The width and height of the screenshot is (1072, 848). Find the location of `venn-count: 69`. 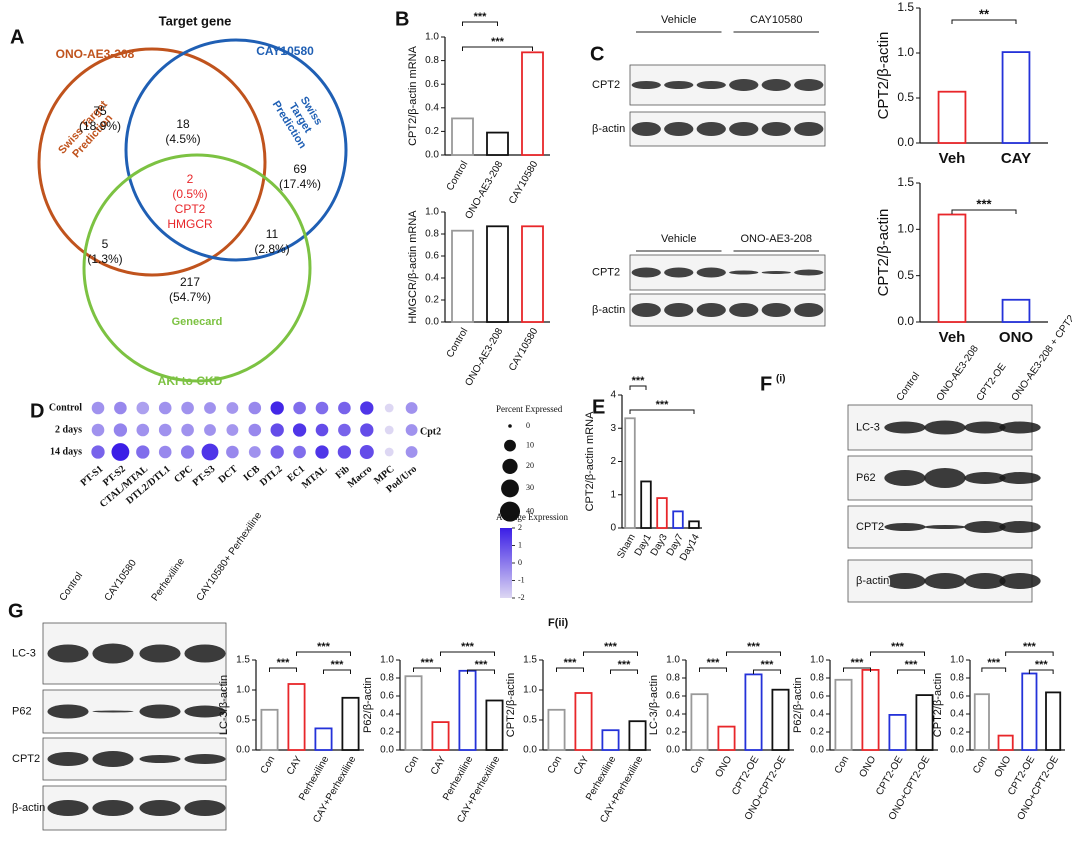

venn-count: 69 is located at coordinates (300, 169).